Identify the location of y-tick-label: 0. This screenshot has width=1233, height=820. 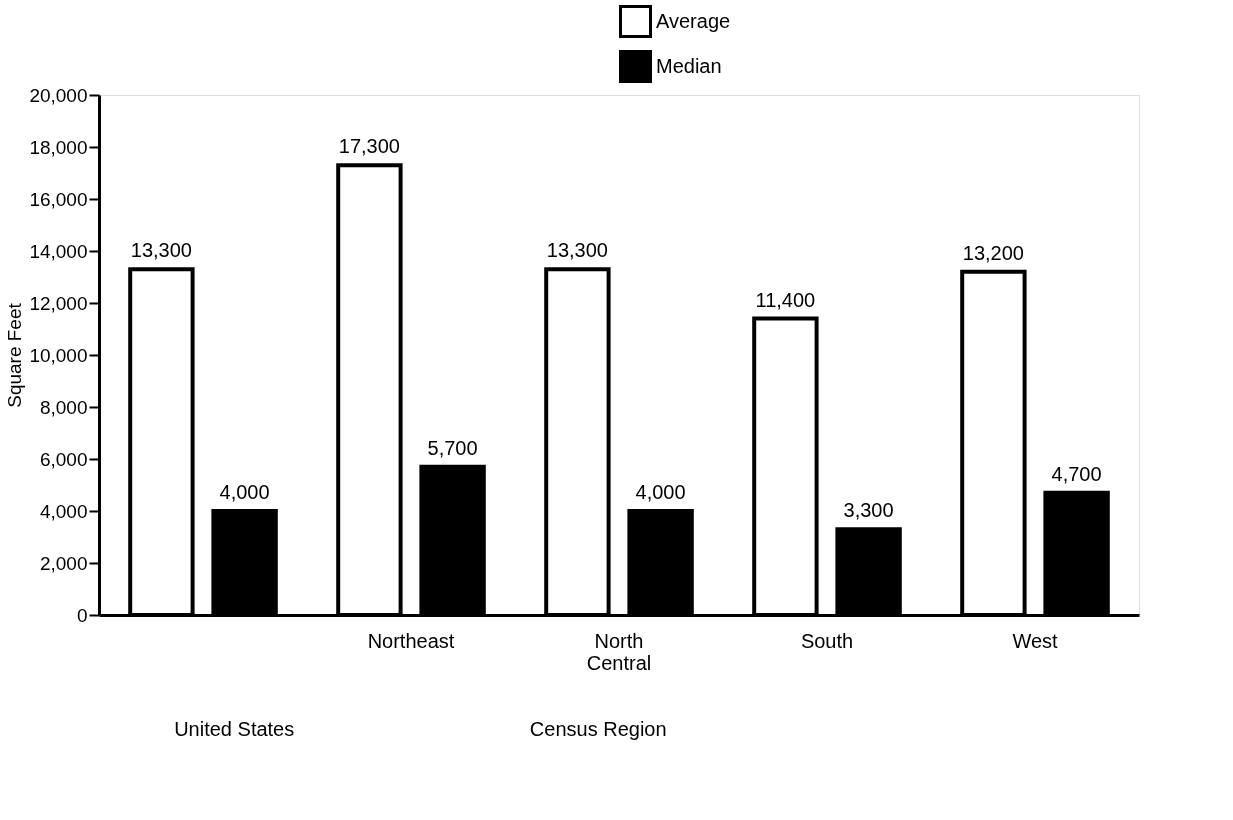
(82, 615).